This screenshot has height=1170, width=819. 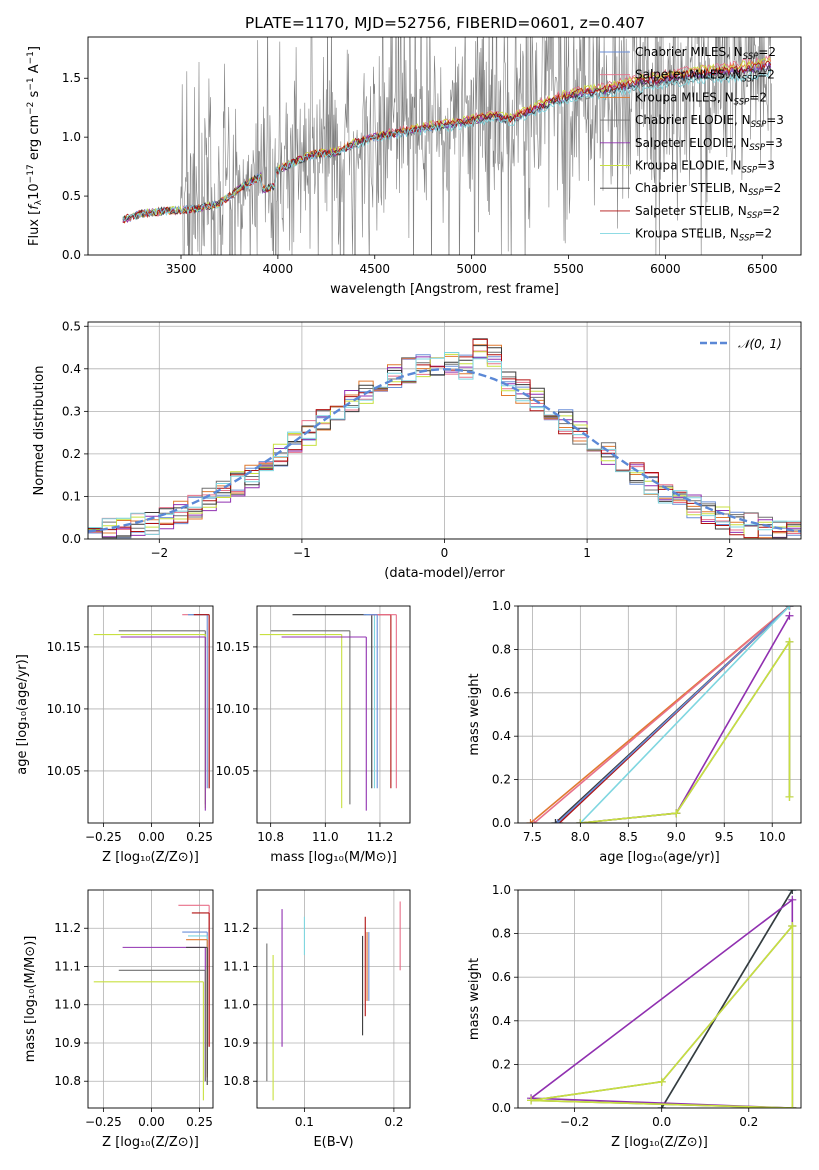 I want to click on model-kroupa-stelib-line, so click(x=446, y=146).